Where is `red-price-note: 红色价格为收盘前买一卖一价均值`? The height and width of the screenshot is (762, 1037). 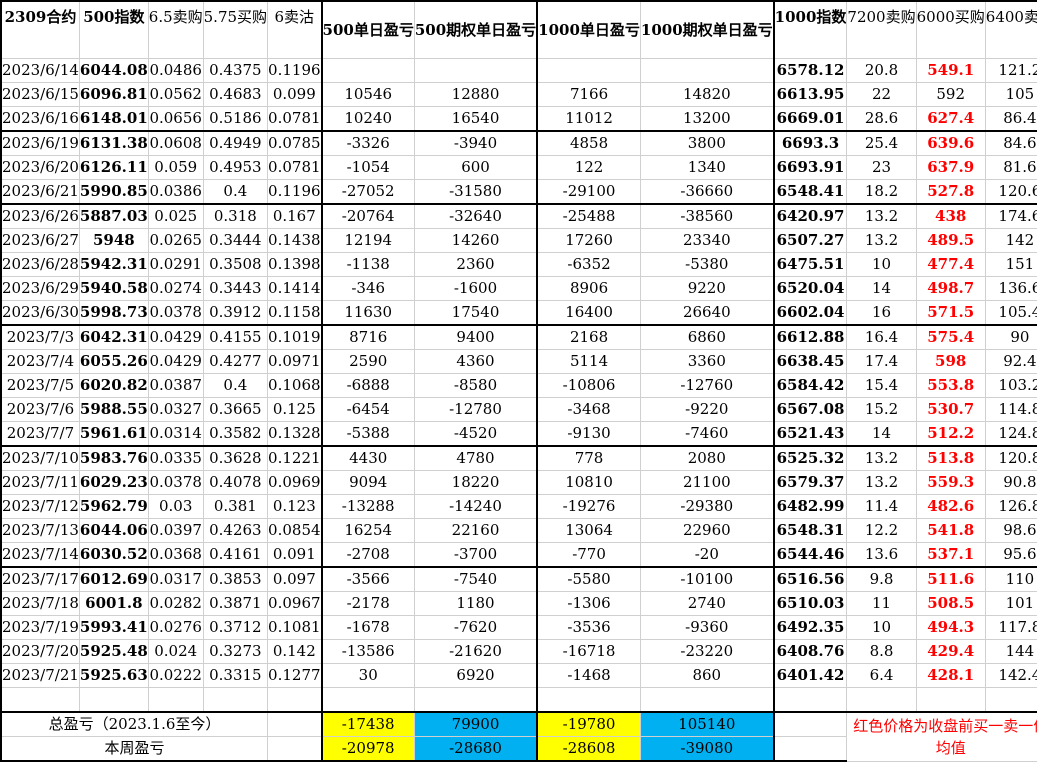 red-price-note: 红色价格为收盘前买一卖一价均值 is located at coordinates (941, 736).